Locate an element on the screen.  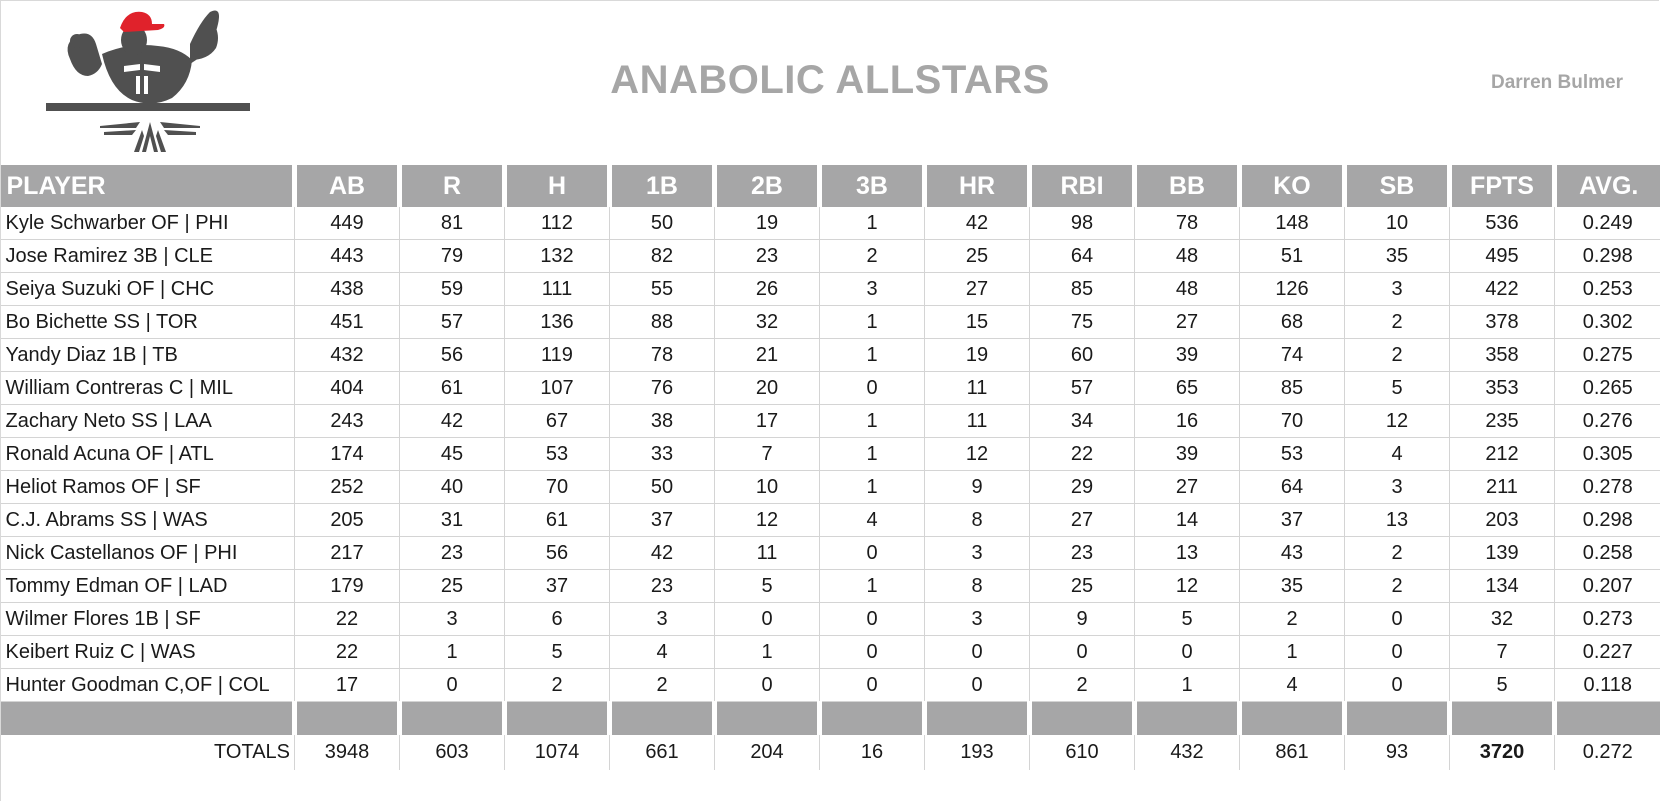
stat-cell: 42 is located at coordinates (662, 553).